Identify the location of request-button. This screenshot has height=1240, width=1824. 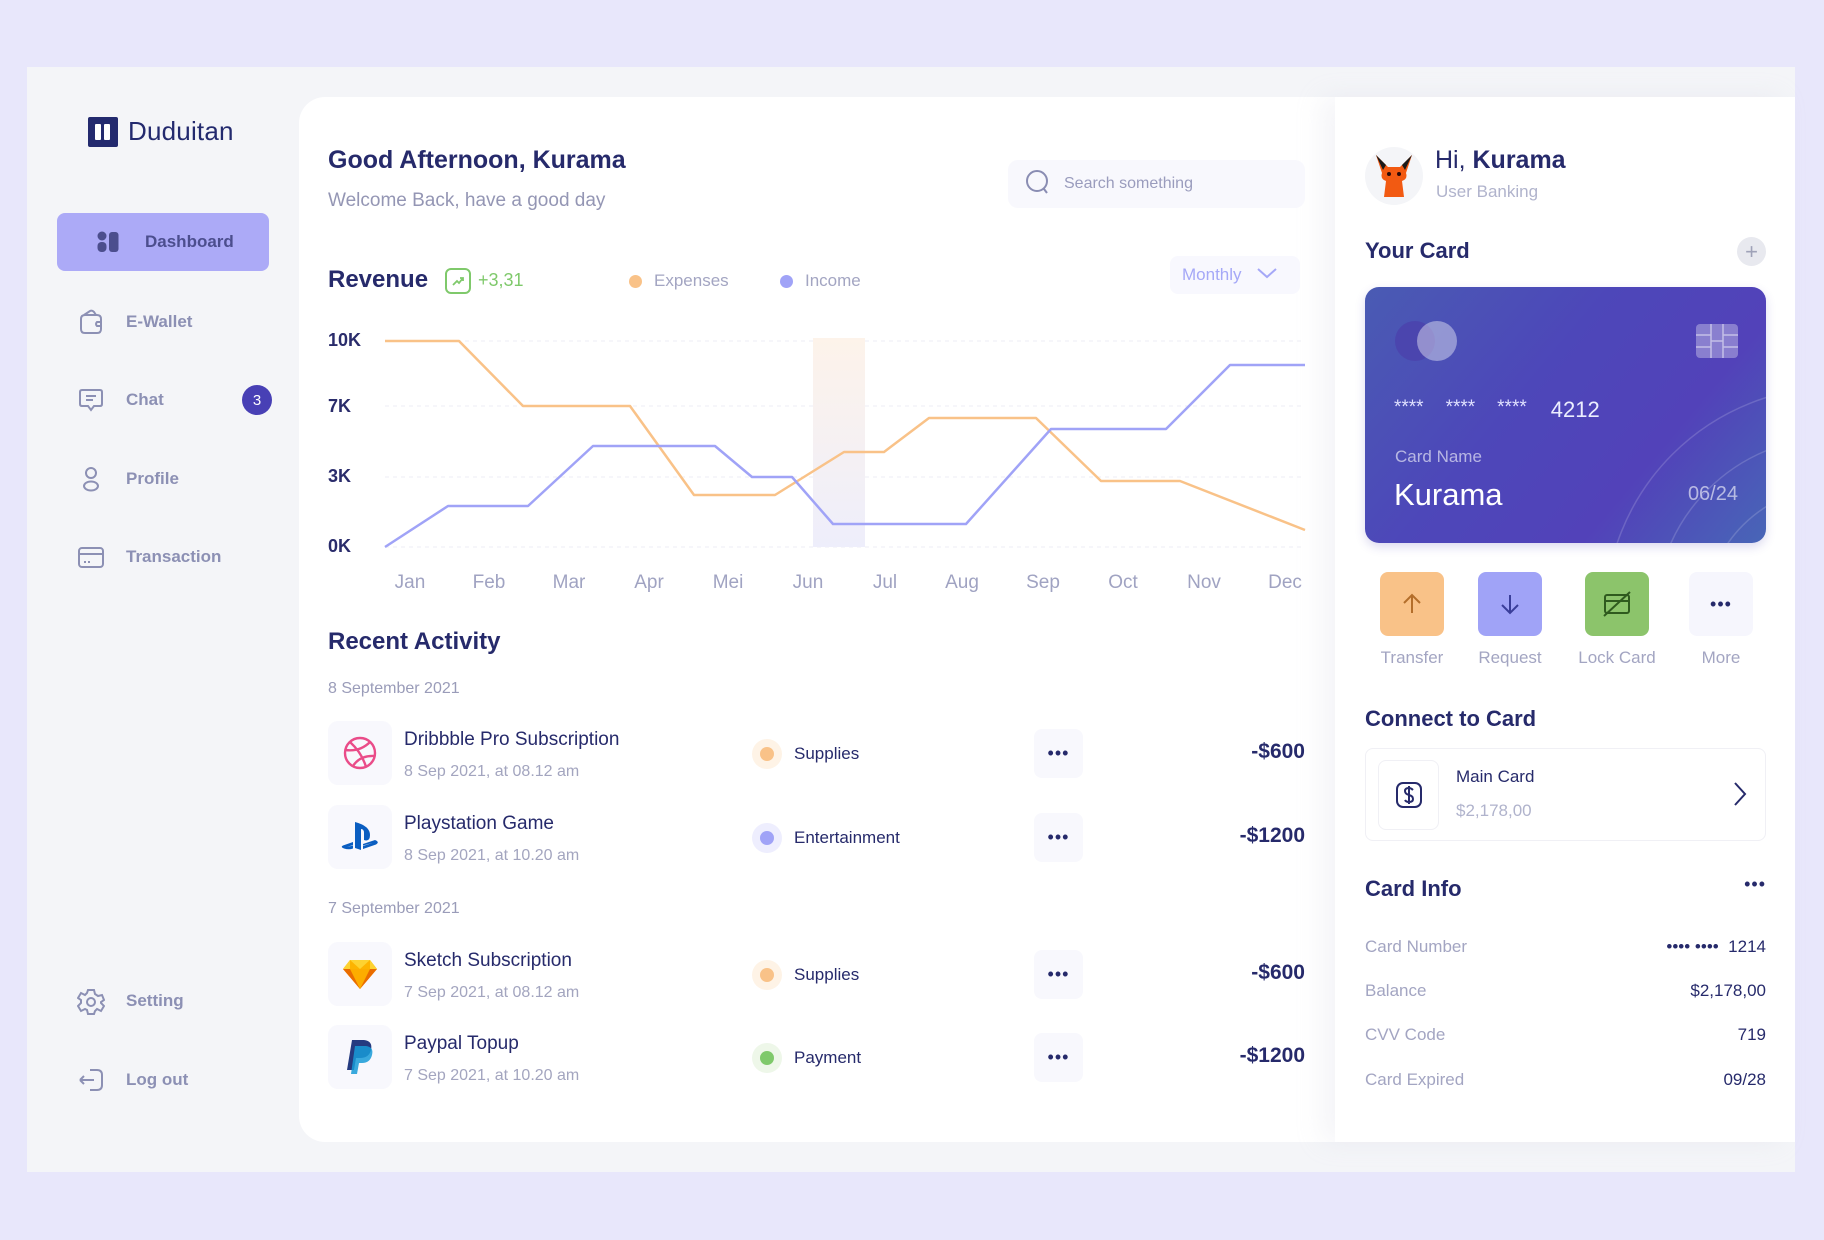
(1510, 604).